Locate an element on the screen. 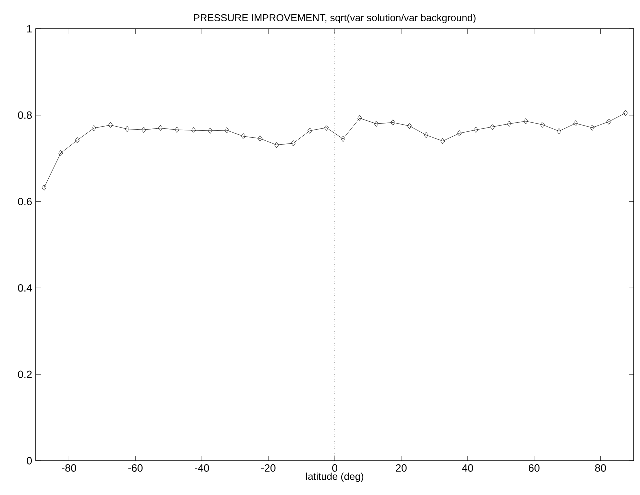 This screenshot has height=495, width=640. x-axis-title: latitude (deg) is located at coordinates (335, 477).